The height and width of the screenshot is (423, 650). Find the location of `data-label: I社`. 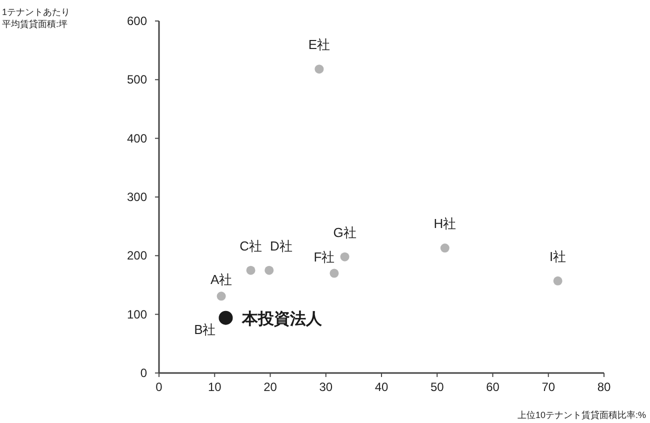

data-label: I社 is located at coordinates (558, 256).